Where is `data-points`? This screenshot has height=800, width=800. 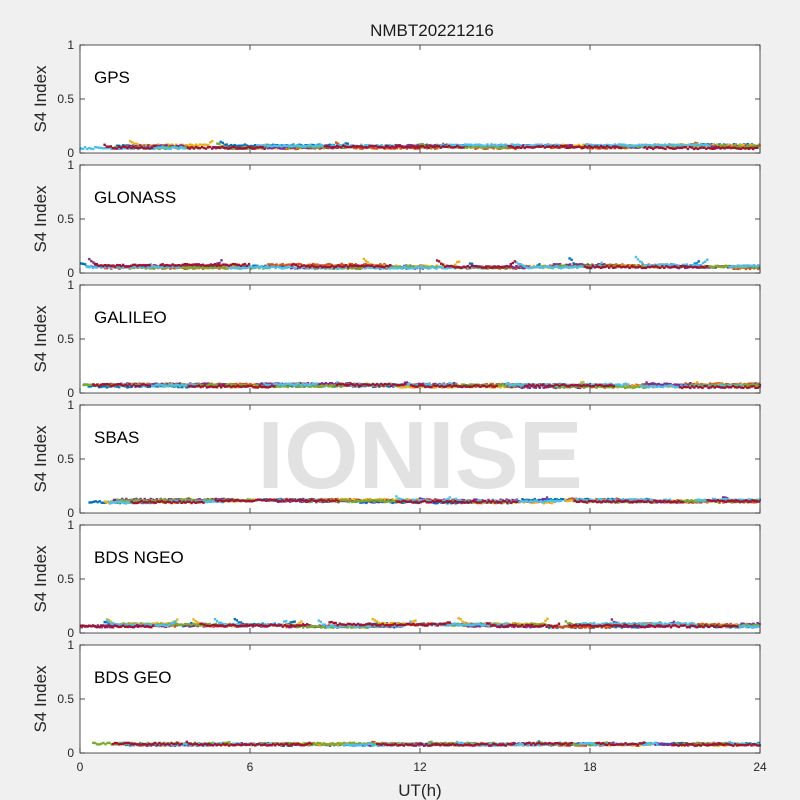 data-points is located at coordinates (422, 385).